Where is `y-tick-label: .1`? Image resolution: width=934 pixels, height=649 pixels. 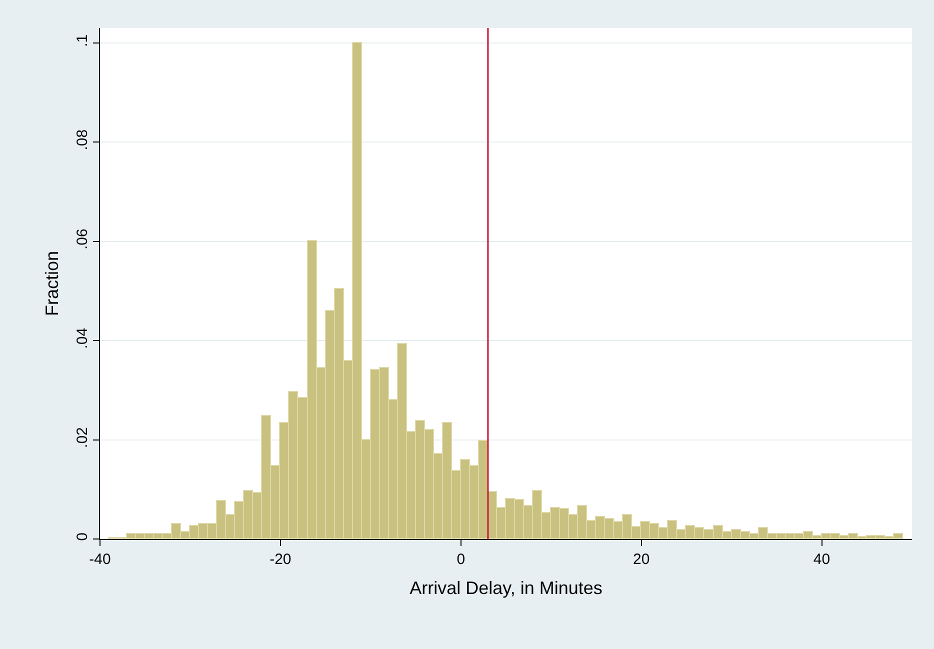
y-tick-label: .1 is located at coordinates (82, 40).